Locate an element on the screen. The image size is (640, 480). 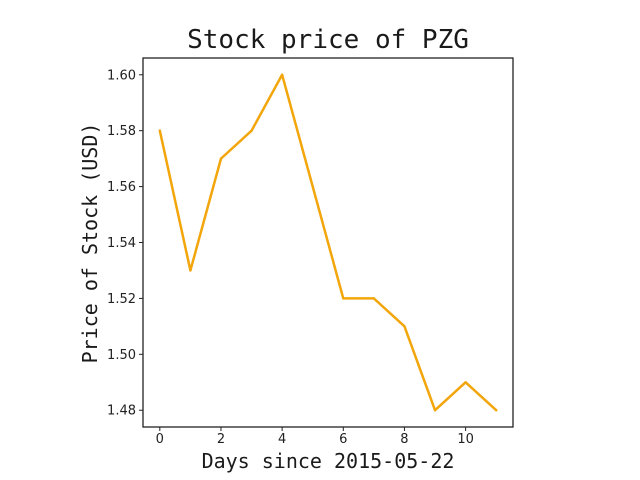
y-tick-label: 1.54 is located at coordinates (121, 243).